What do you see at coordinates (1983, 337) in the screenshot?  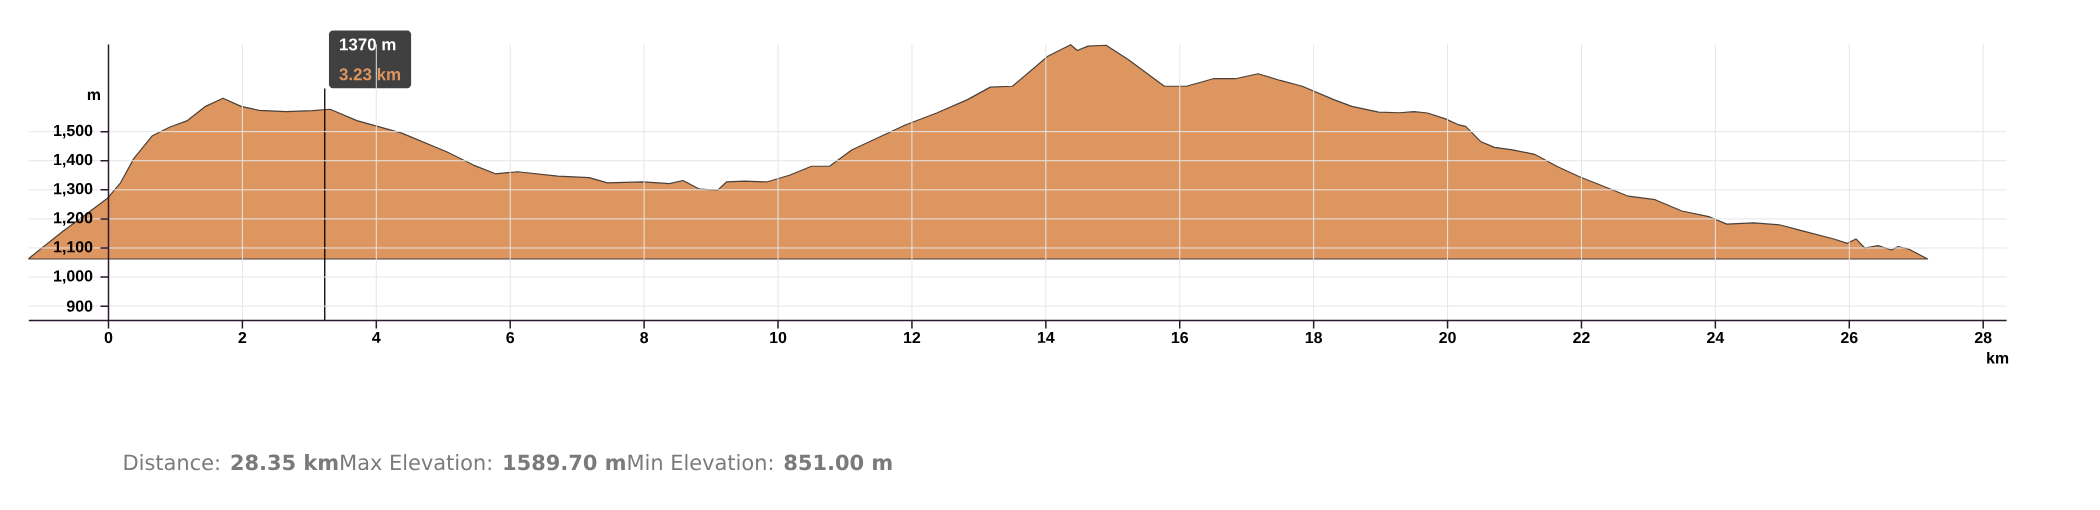 I see `x-tick-label: 28` at bounding box center [1983, 337].